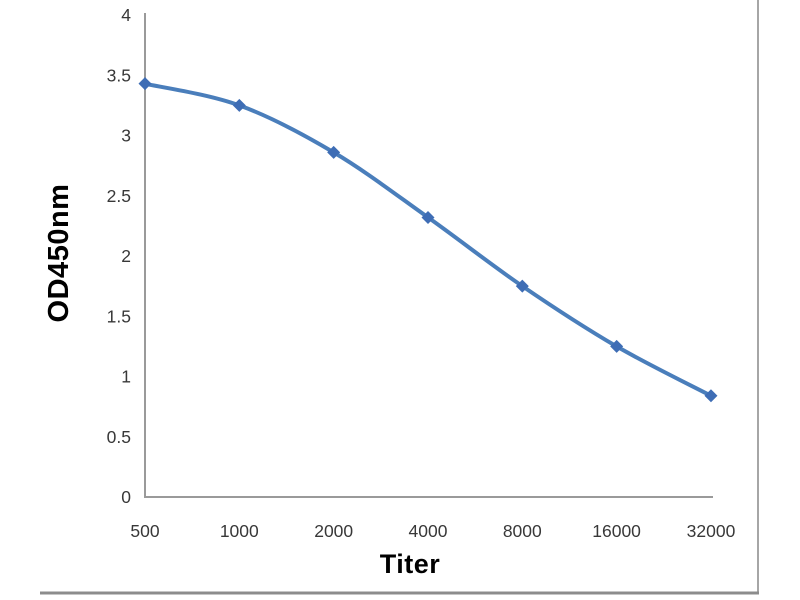  What do you see at coordinates (126, 256) in the screenshot?
I see `y-tick-label: 2` at bounding box center [126, 256].